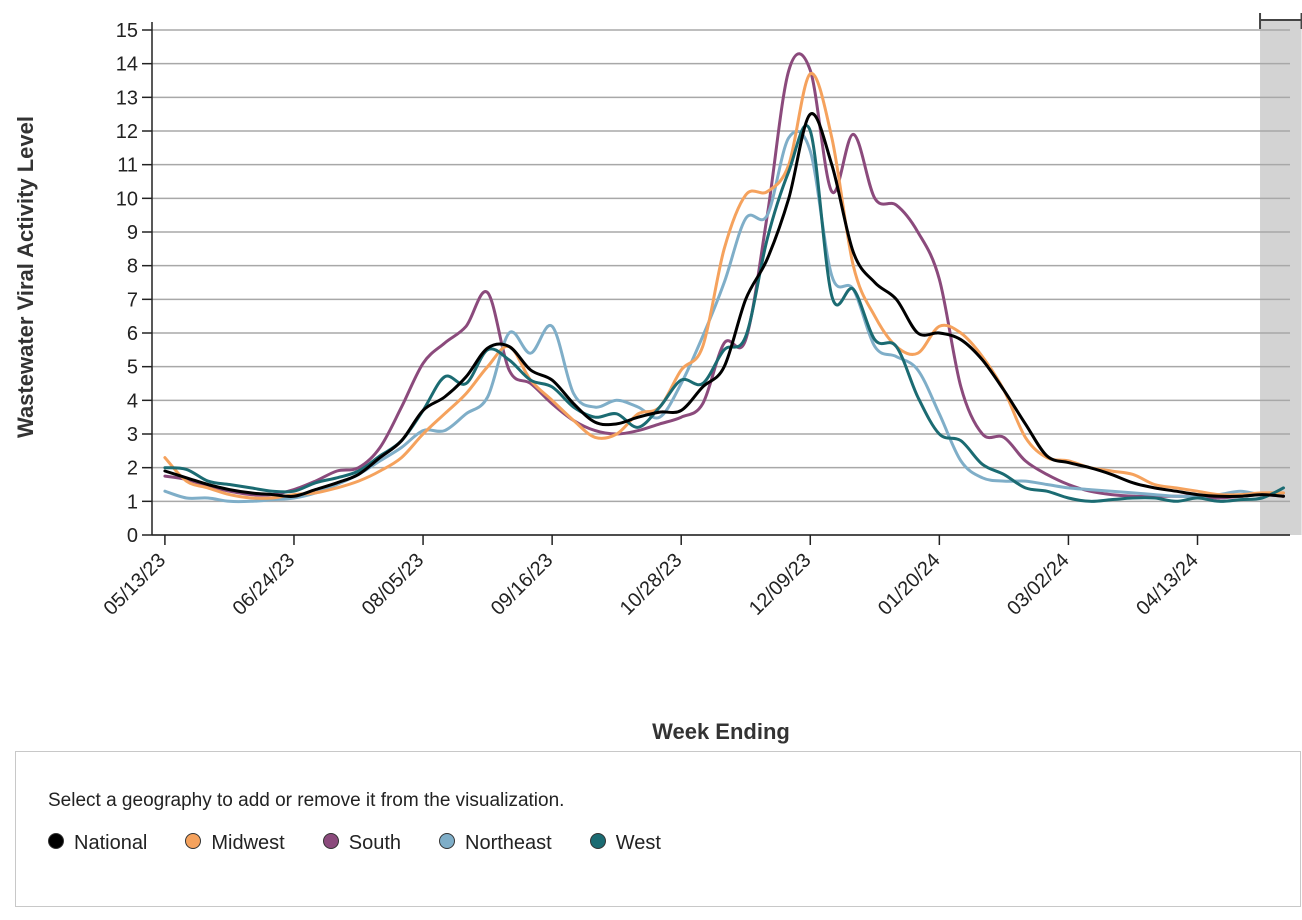 This screenshot has width=1302, height=920. I want to click on y-tick-label: 0, so click(132, 536).